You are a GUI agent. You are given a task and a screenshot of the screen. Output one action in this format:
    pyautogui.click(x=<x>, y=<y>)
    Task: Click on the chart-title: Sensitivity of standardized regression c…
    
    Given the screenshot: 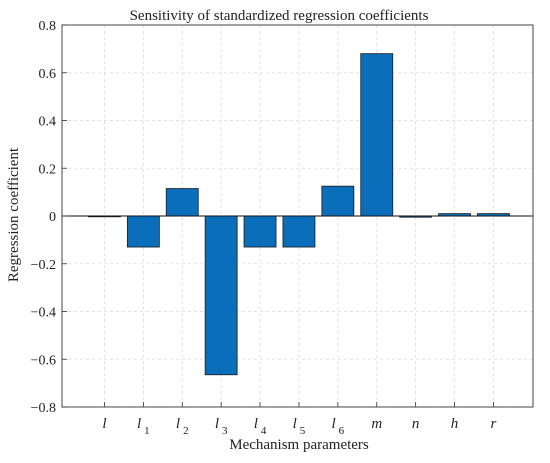 What is the action you would take?
    pyautogui.click(x=279, y=16)
    